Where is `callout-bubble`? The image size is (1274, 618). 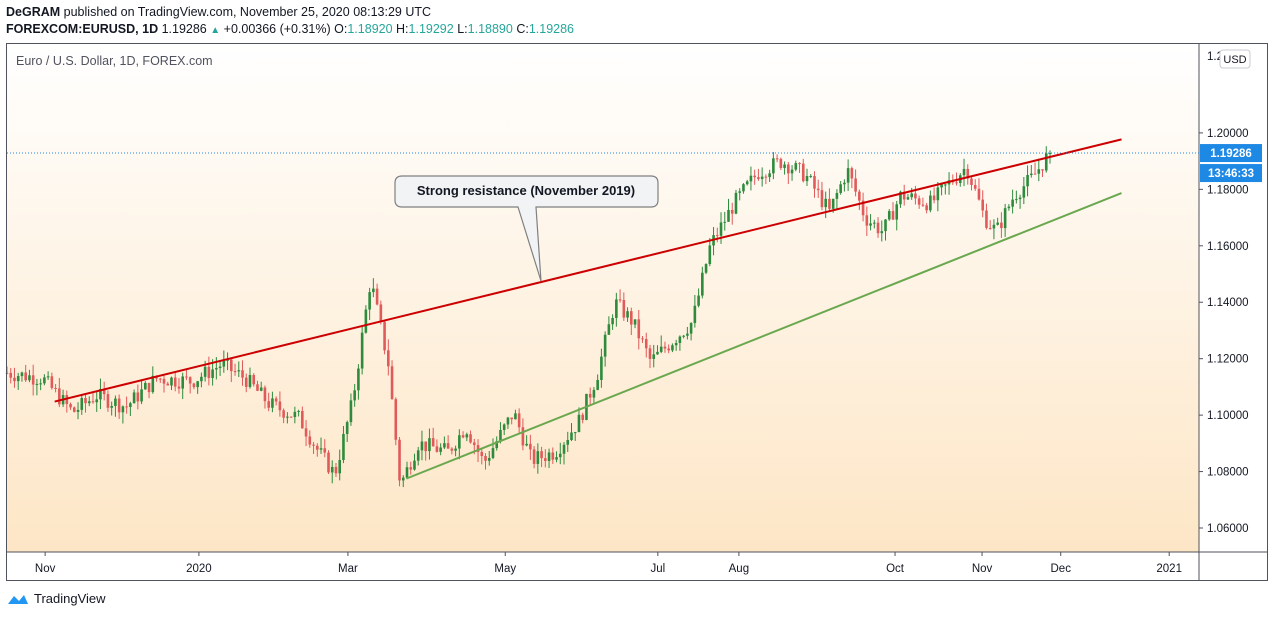
callout-bubble is located at coordinates (526, 228).